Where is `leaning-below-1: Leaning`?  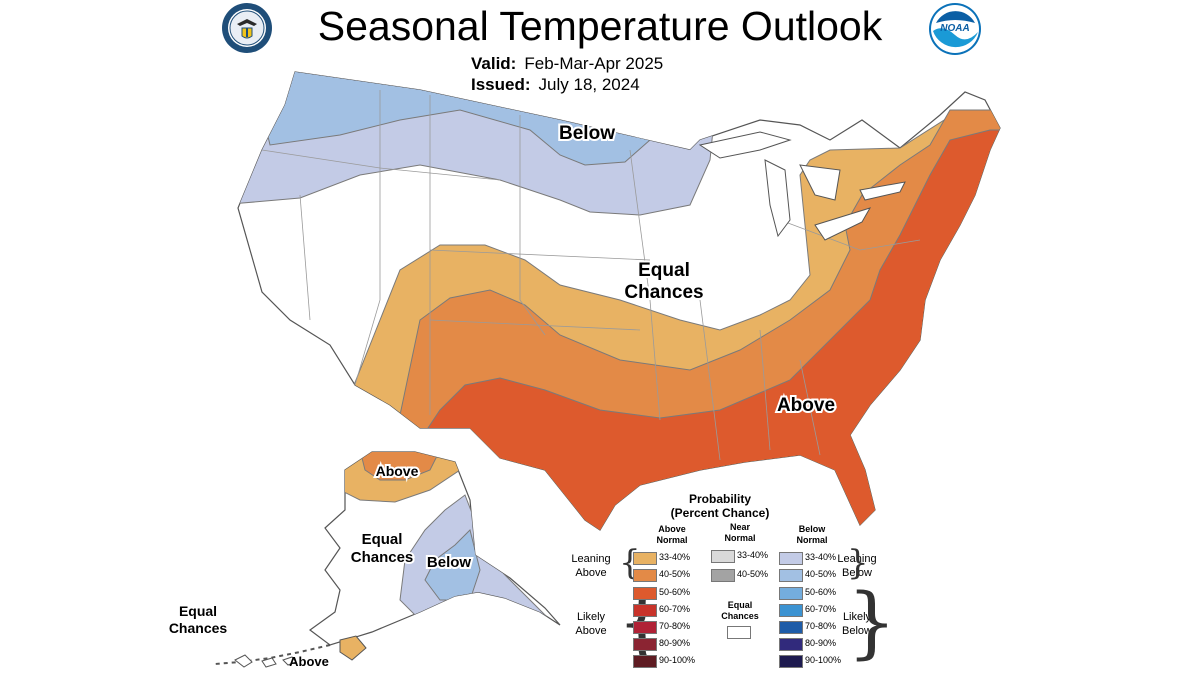 leaning-below-1: Leaning is located at coordinates (857, 559).